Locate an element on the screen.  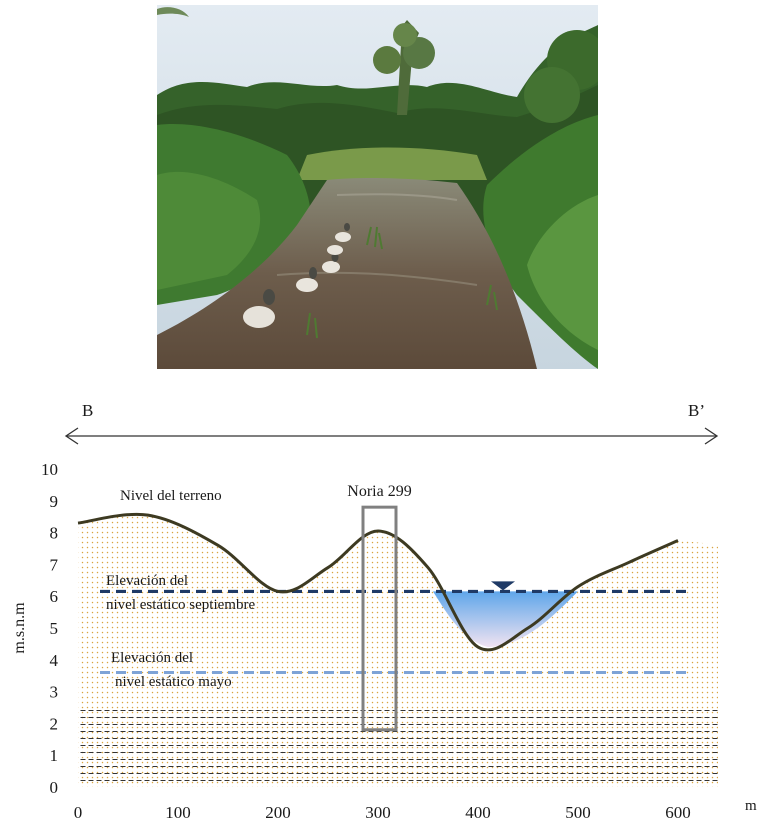
may-level-label-line2: nivel estático mayo is located at coordinates (173, 682).